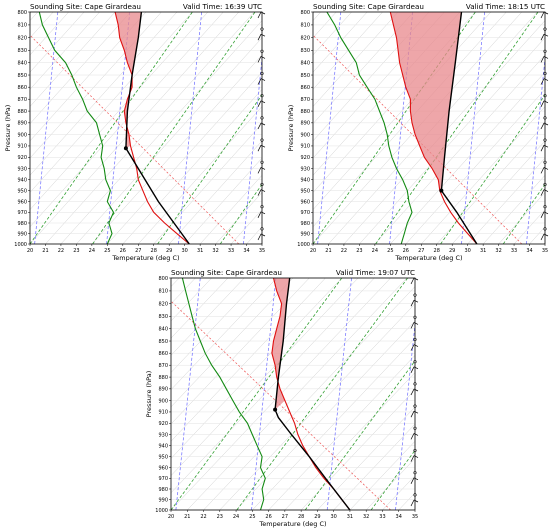 The width and height of the screenshot is (550, 529). I want to click on x-tick-label: 28, so click(154, 251).